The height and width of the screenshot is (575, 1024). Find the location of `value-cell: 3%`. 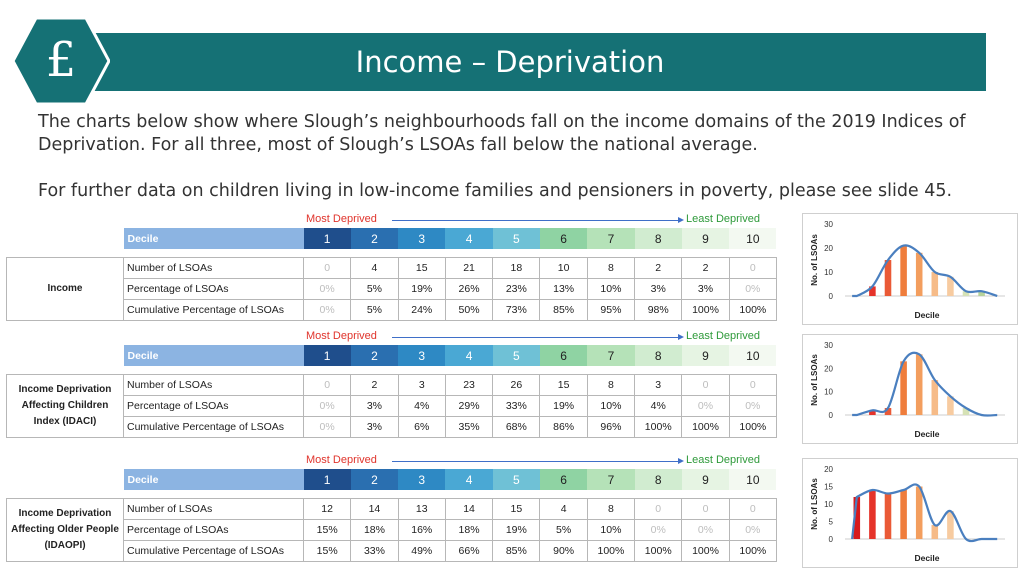

value-cell: 3% is located at coordinates (658, 288).